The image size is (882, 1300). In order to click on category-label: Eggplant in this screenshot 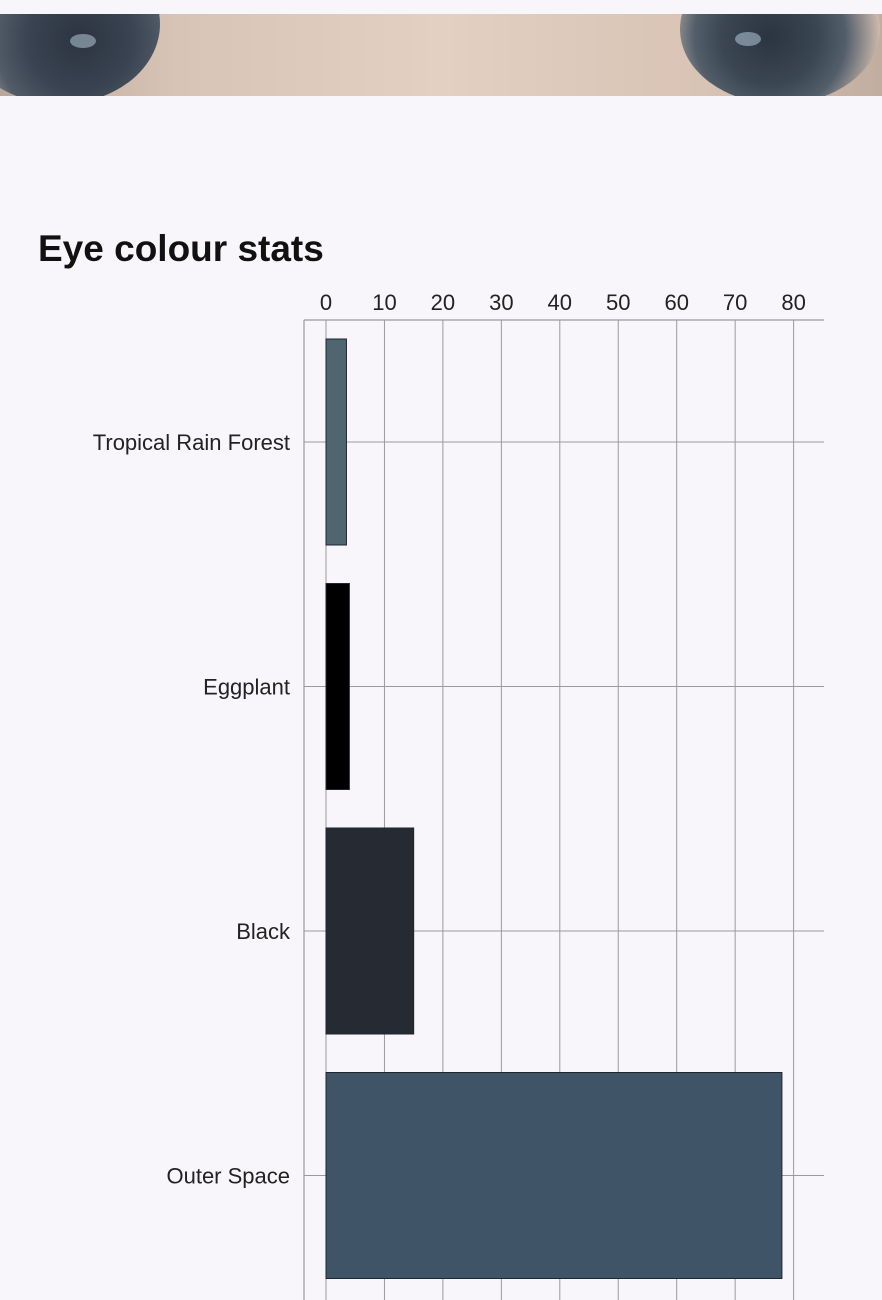, I will do `click(246, 687)`.